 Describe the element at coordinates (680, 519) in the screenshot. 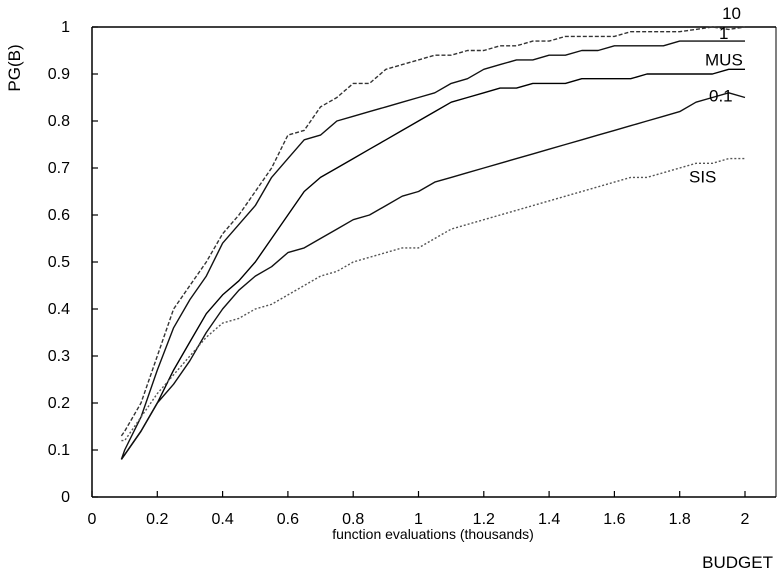

I see `x-tick-label: 1.8` at that location.